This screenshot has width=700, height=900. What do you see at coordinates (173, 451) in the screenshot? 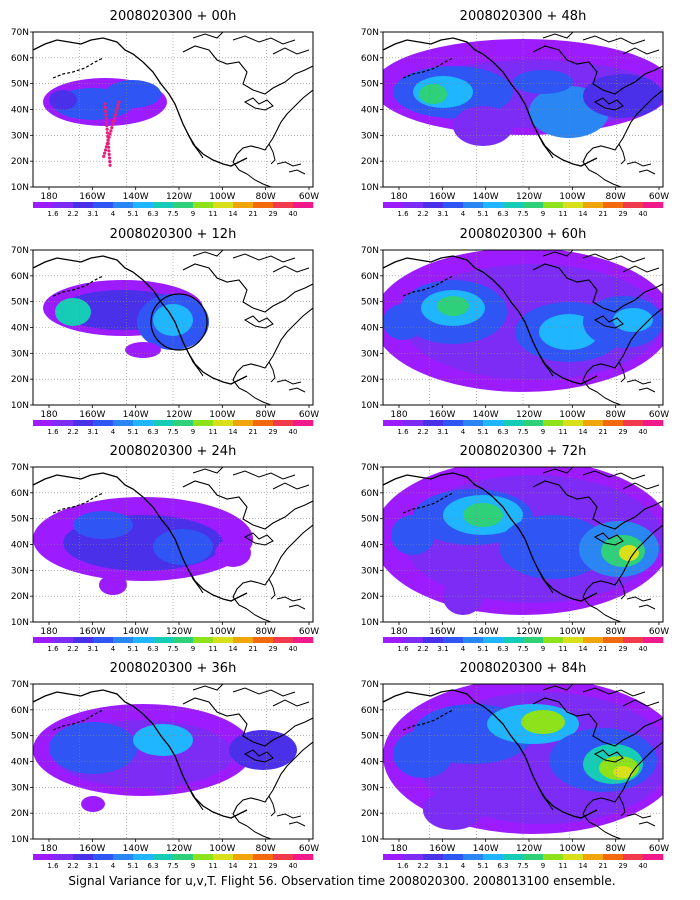
I see `panel-title: 2008020300 + 24h` at bounding box center [173, 451].